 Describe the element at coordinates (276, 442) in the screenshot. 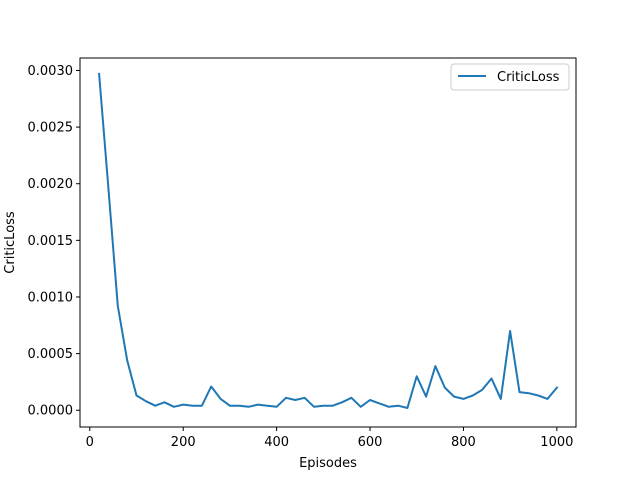

I see `x-tick-label: 400` at that location.